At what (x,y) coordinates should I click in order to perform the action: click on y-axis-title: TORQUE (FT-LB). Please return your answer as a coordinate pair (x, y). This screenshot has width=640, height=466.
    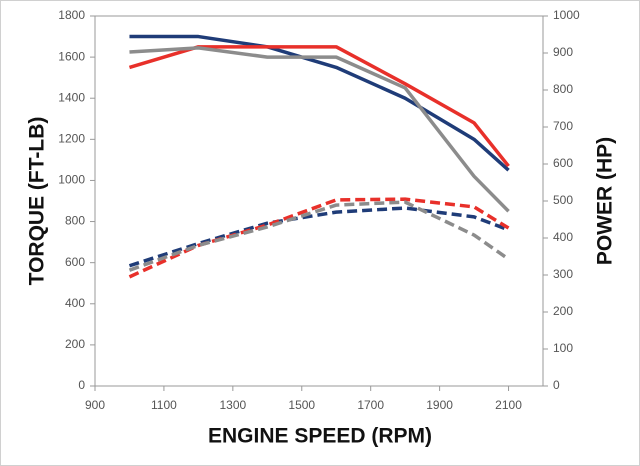
    Looking at the image, I should click on (37, 201).